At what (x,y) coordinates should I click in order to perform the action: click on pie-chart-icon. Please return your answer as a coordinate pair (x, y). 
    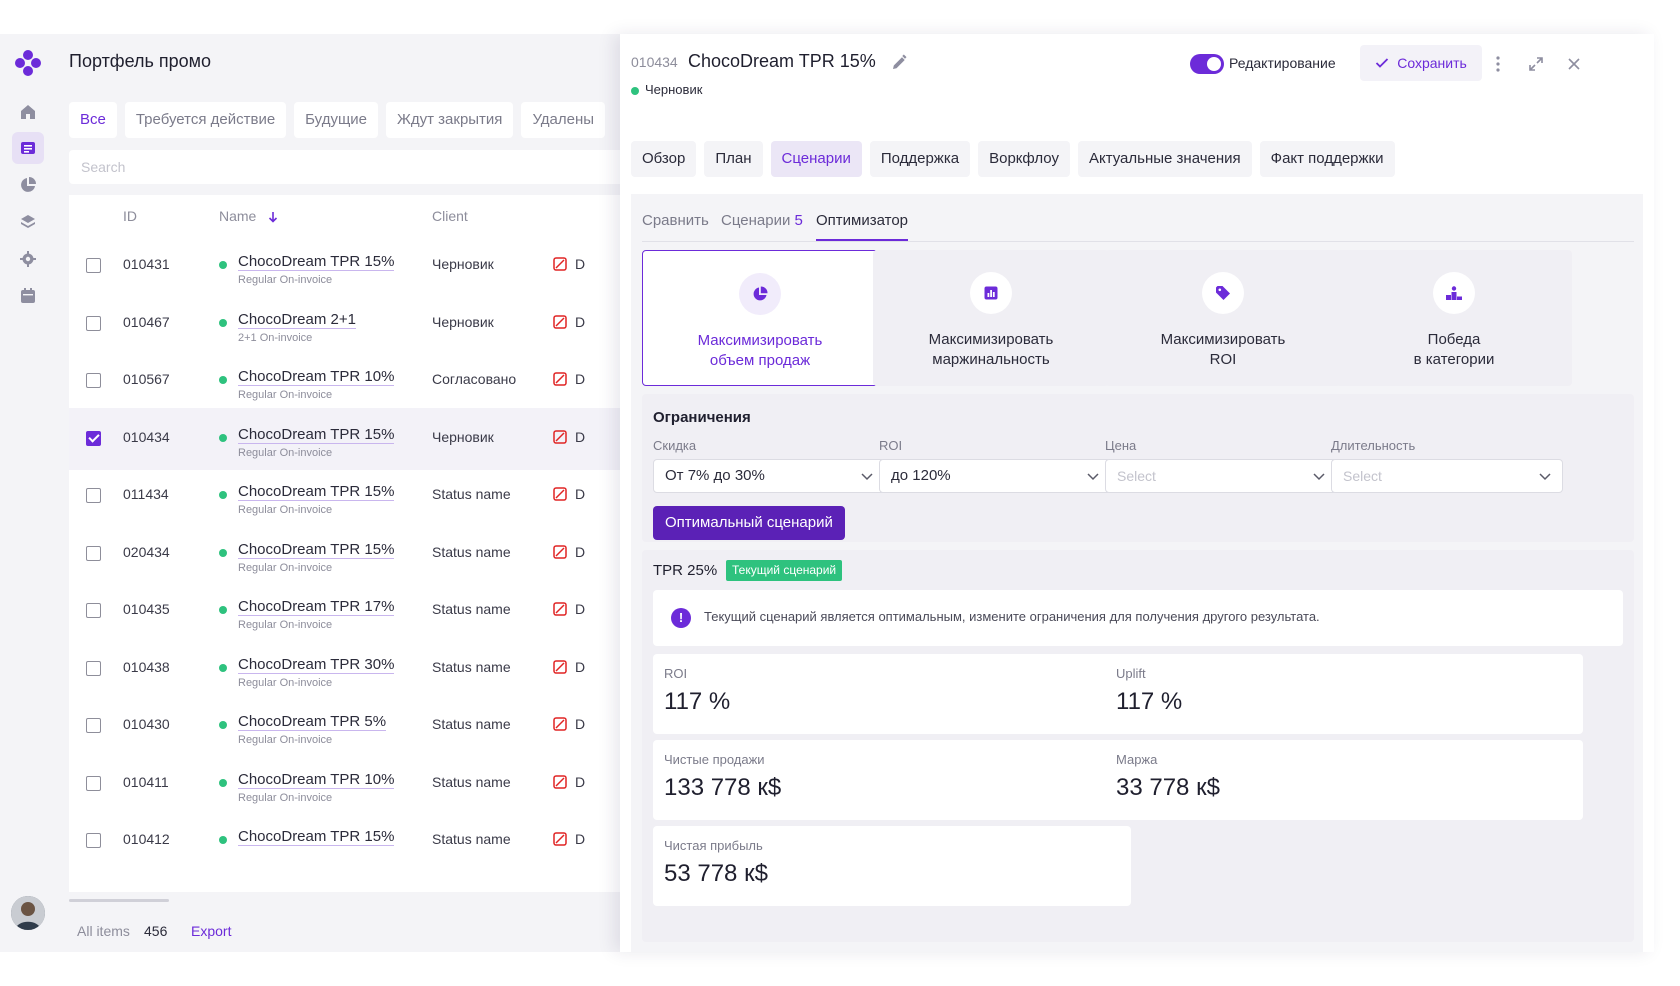
    Looking at the image, I should click on (28, 184).